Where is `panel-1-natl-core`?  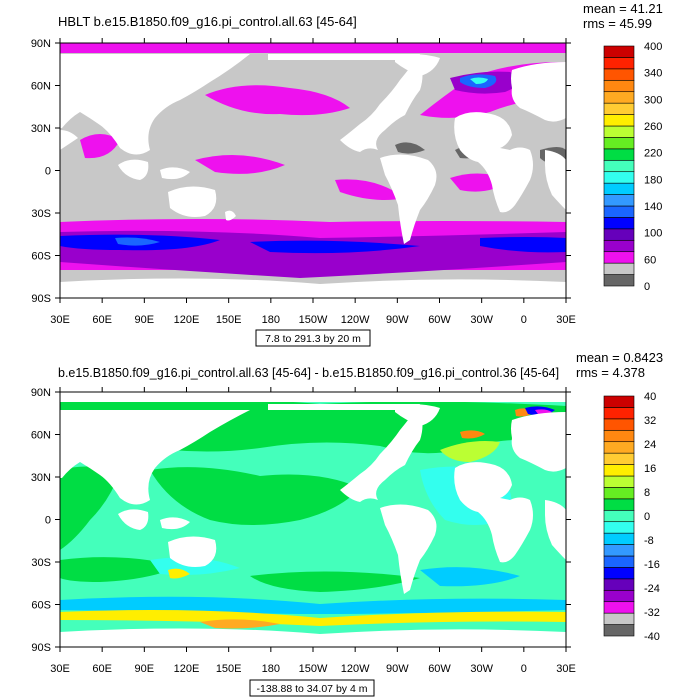 panel-1-natl-core is located at coordinates (479, 80).